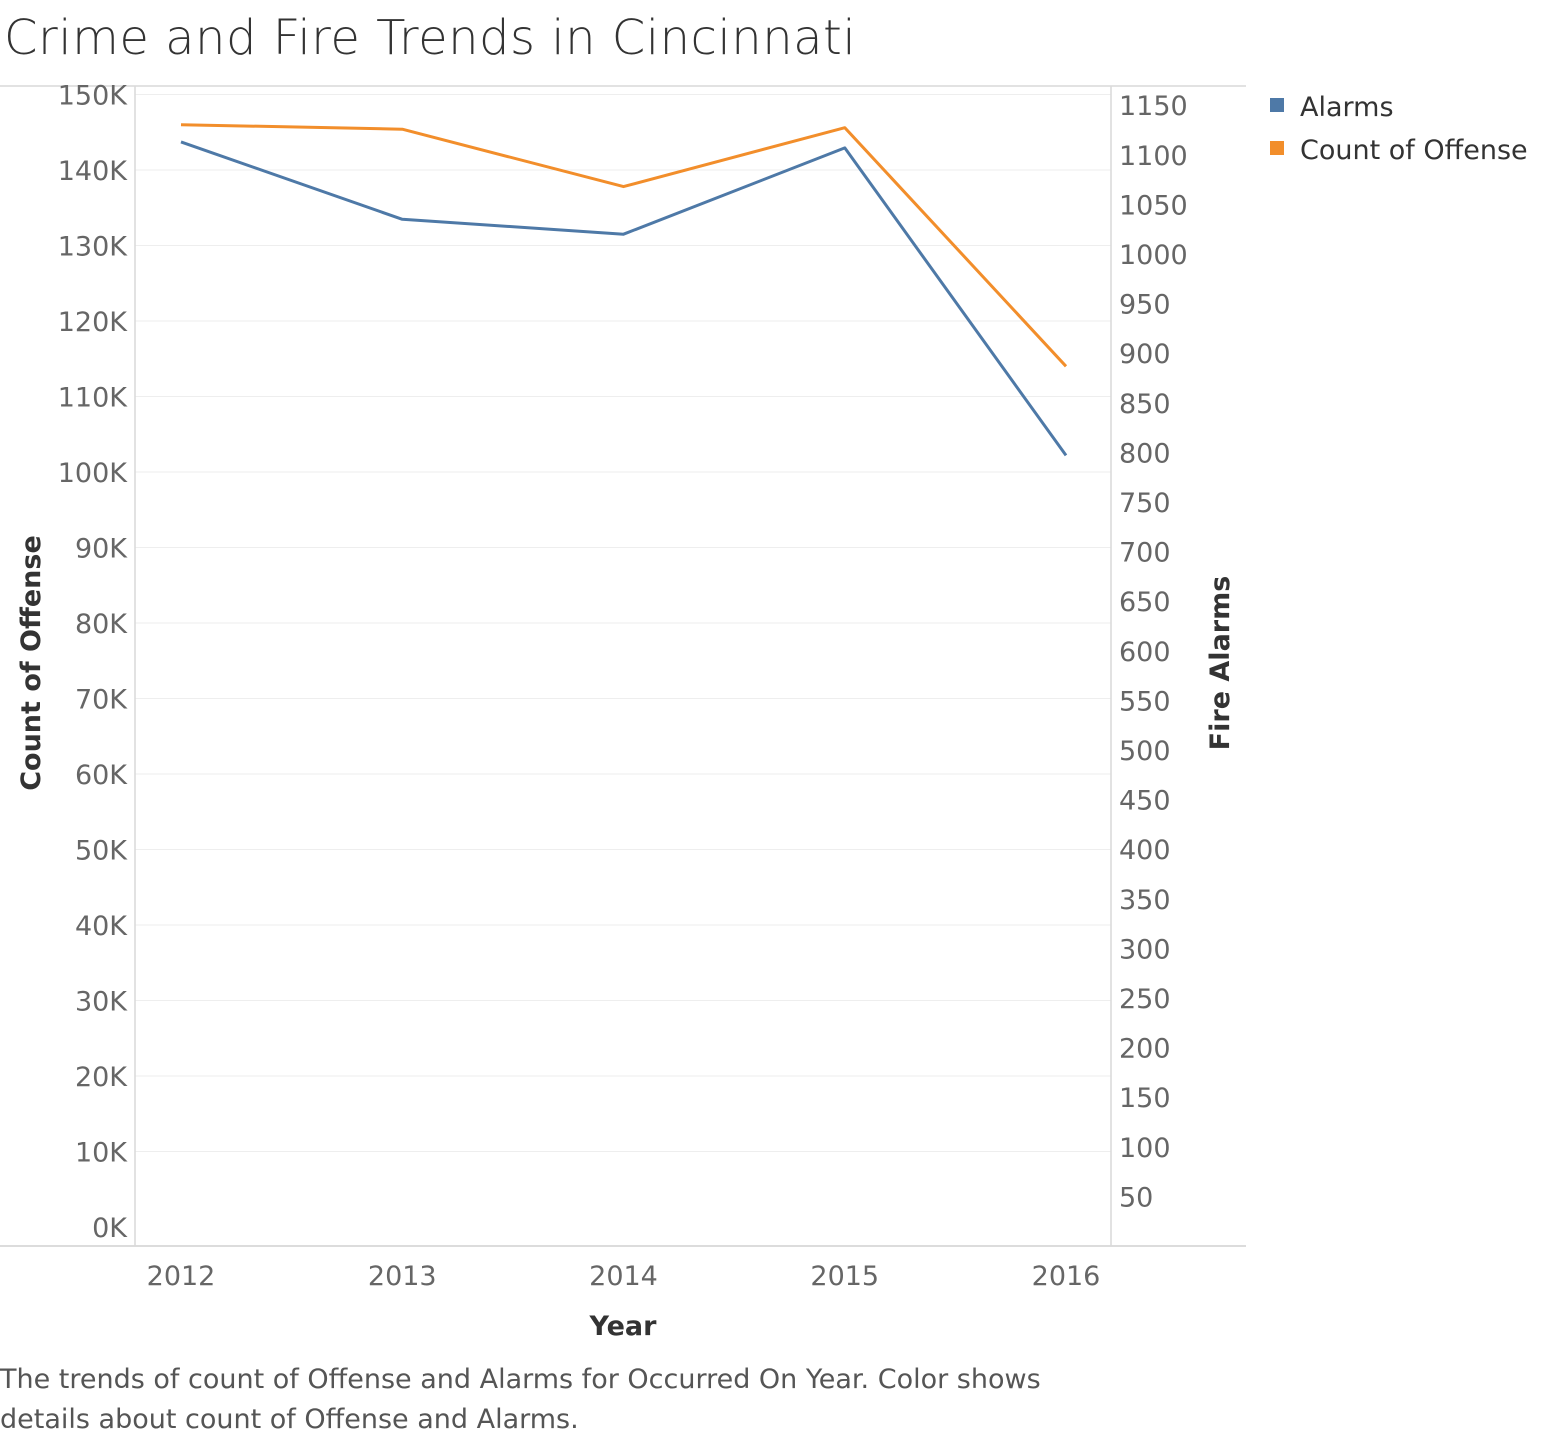 This screenshot has height=1443, width=1541. What do you see at coordinates (1277, 105) in the screenshot?
I see `legend-swatch-alarms` at bounding box center [1277, 105].